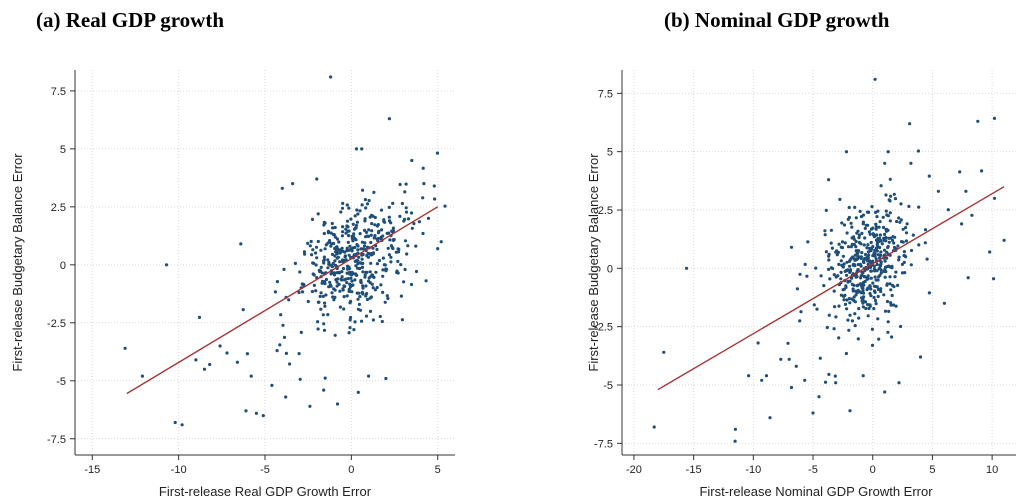 This screenshot has width=1016, height=504. What do you see at coordinates (610, 153) in the screenshot?
I see `y-tick-label: 5` at bounding box center [610, 153].